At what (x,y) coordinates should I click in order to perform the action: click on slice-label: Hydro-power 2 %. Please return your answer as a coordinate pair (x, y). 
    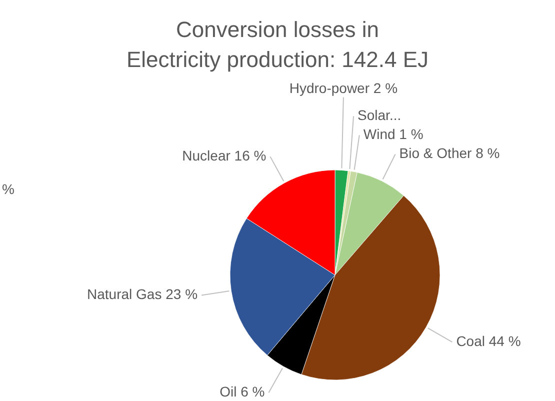
    Looking at the image, I should click on (343, 88).